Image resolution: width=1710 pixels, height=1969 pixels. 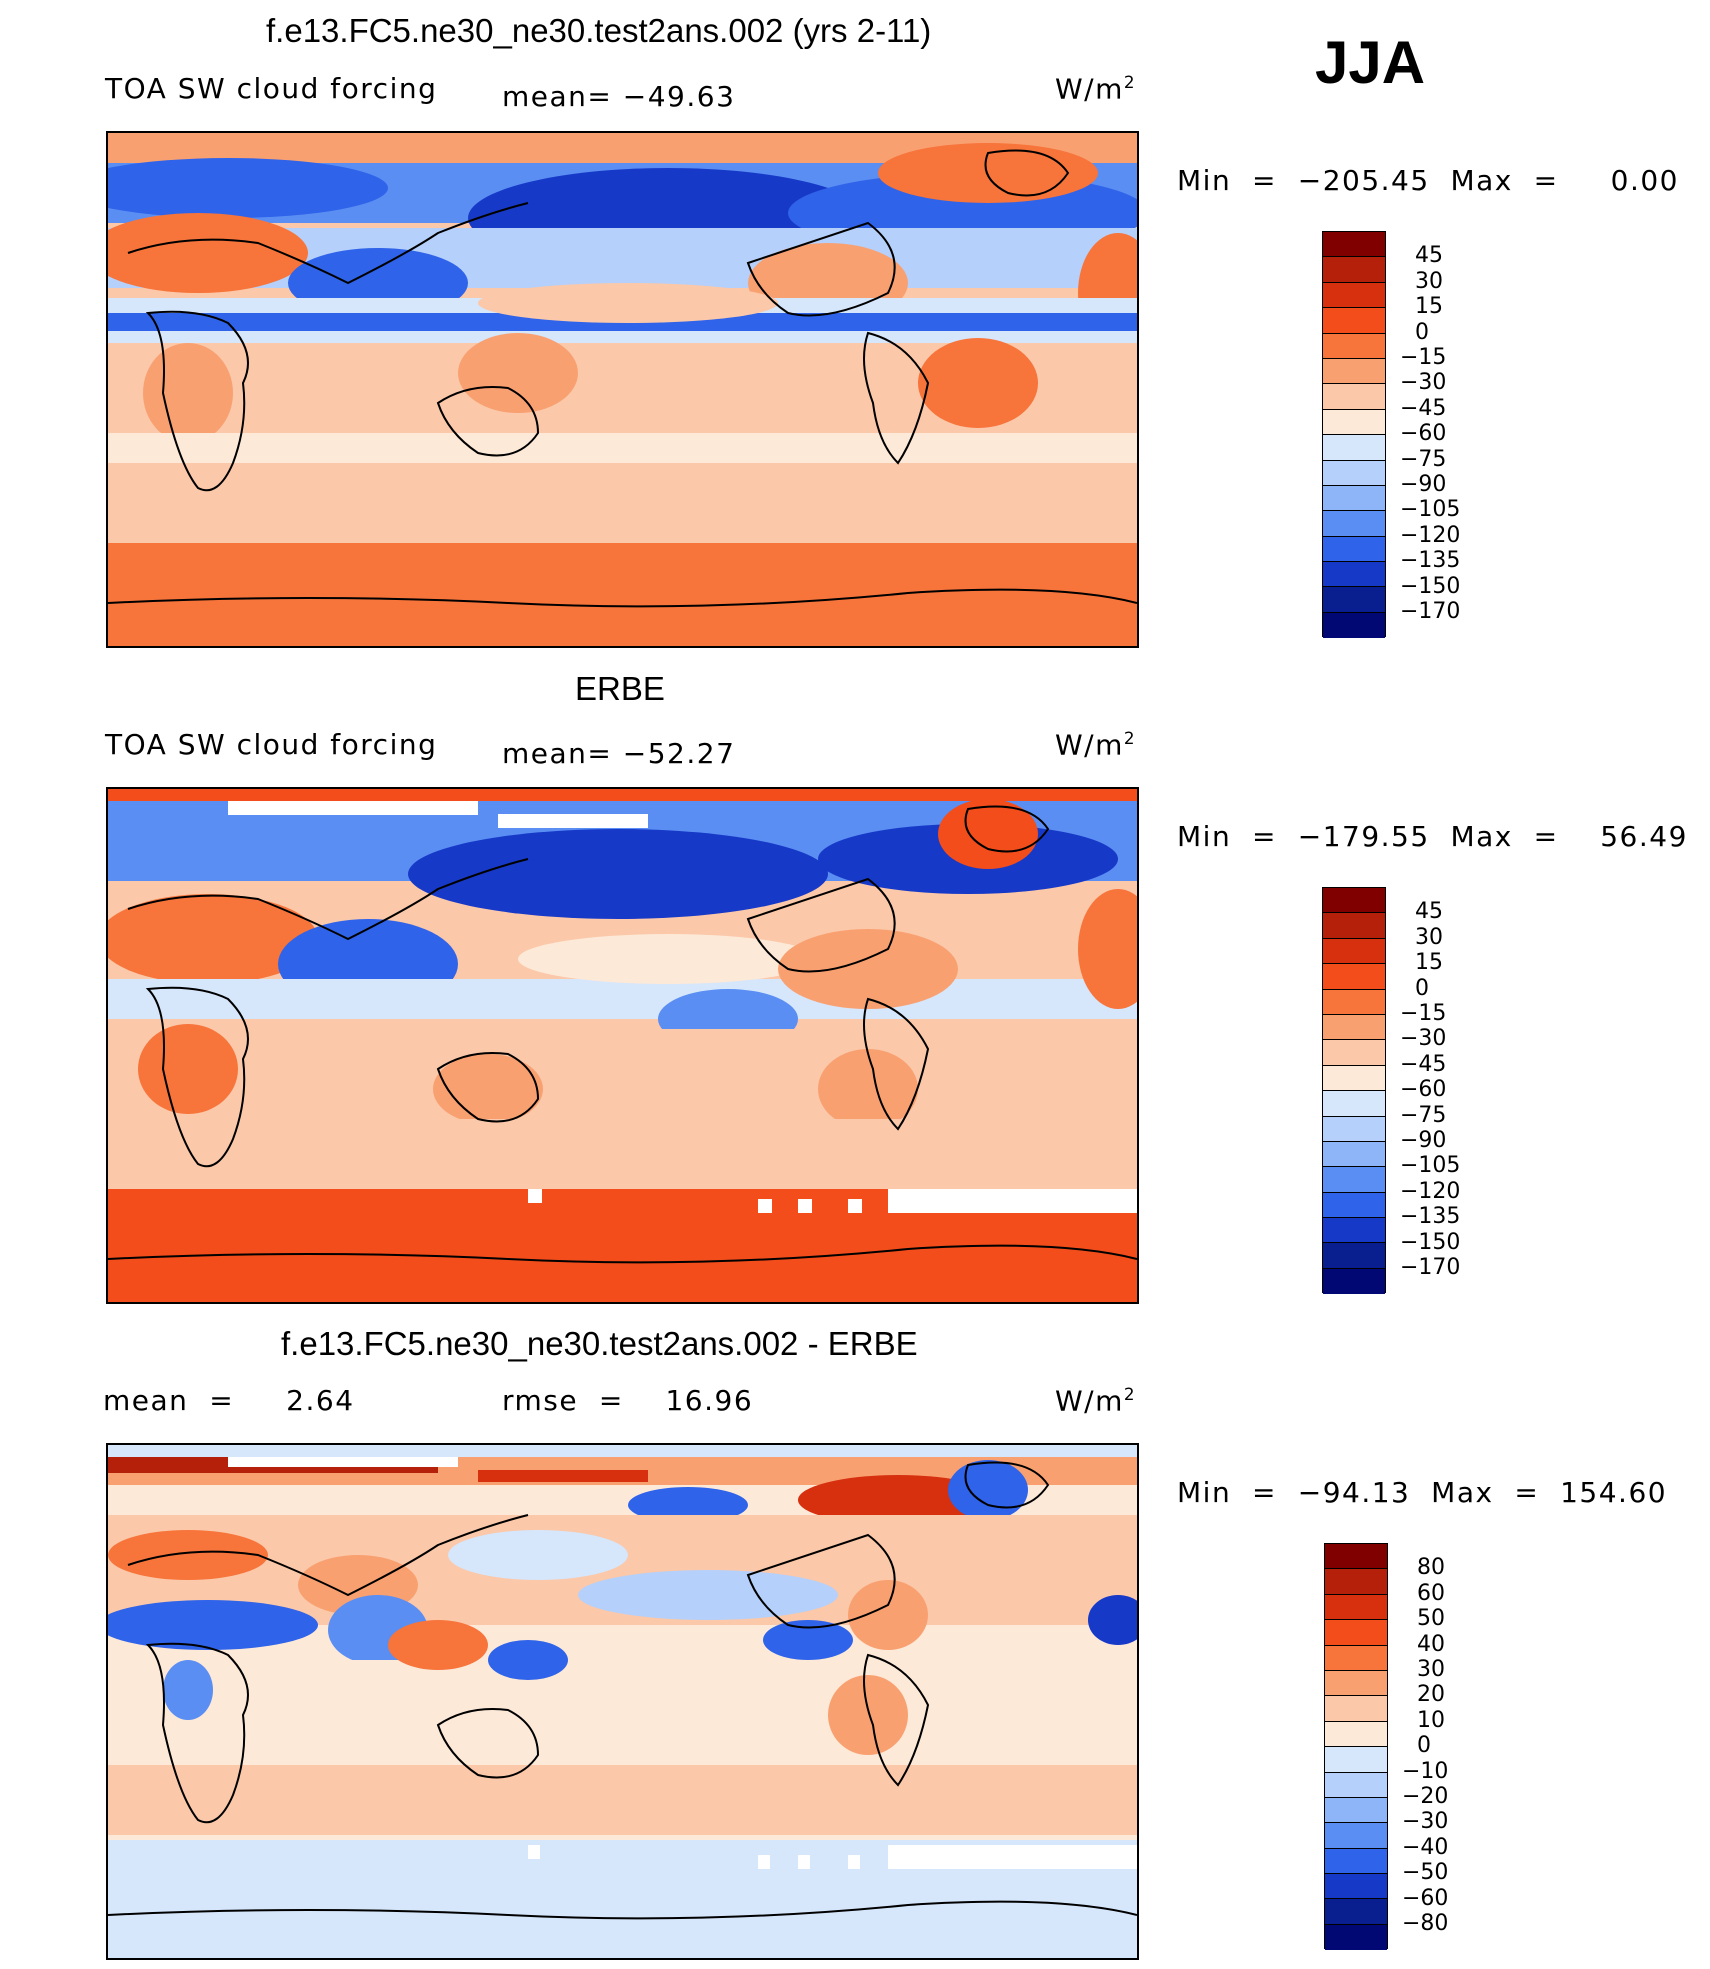 What do you see at coordinates (1431, 1593) in the screenshot?
I see `colorbar-tick-label: 60` at bounding box center [1431, 1593].